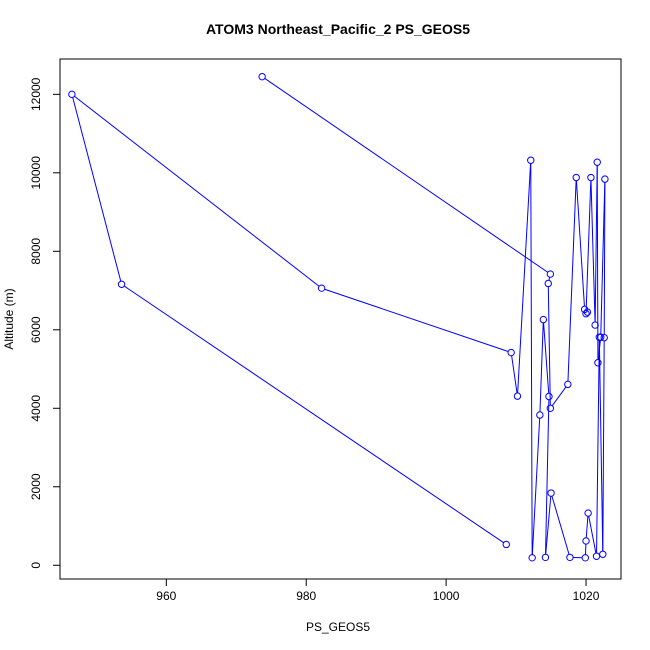  What do you see at coordinates (586, 596) in the screenshot?
I see `x-tick-label: 1020` at bounding box center [586, 596].